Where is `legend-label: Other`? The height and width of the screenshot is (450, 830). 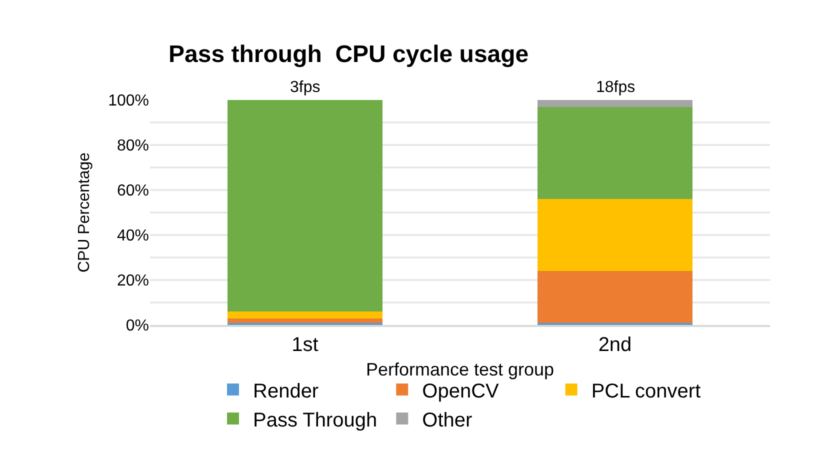 legend-label: Other is located at coordinates (447, 420).